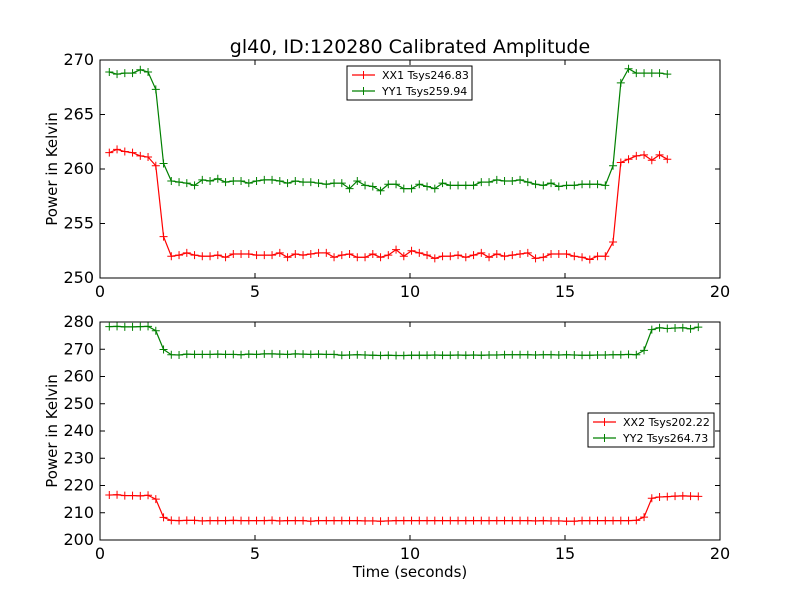  What do you see at coordinates (720, 291) in the screenshot?
I see `top-x-tick-label: 20` at bounding box center [720, 291].